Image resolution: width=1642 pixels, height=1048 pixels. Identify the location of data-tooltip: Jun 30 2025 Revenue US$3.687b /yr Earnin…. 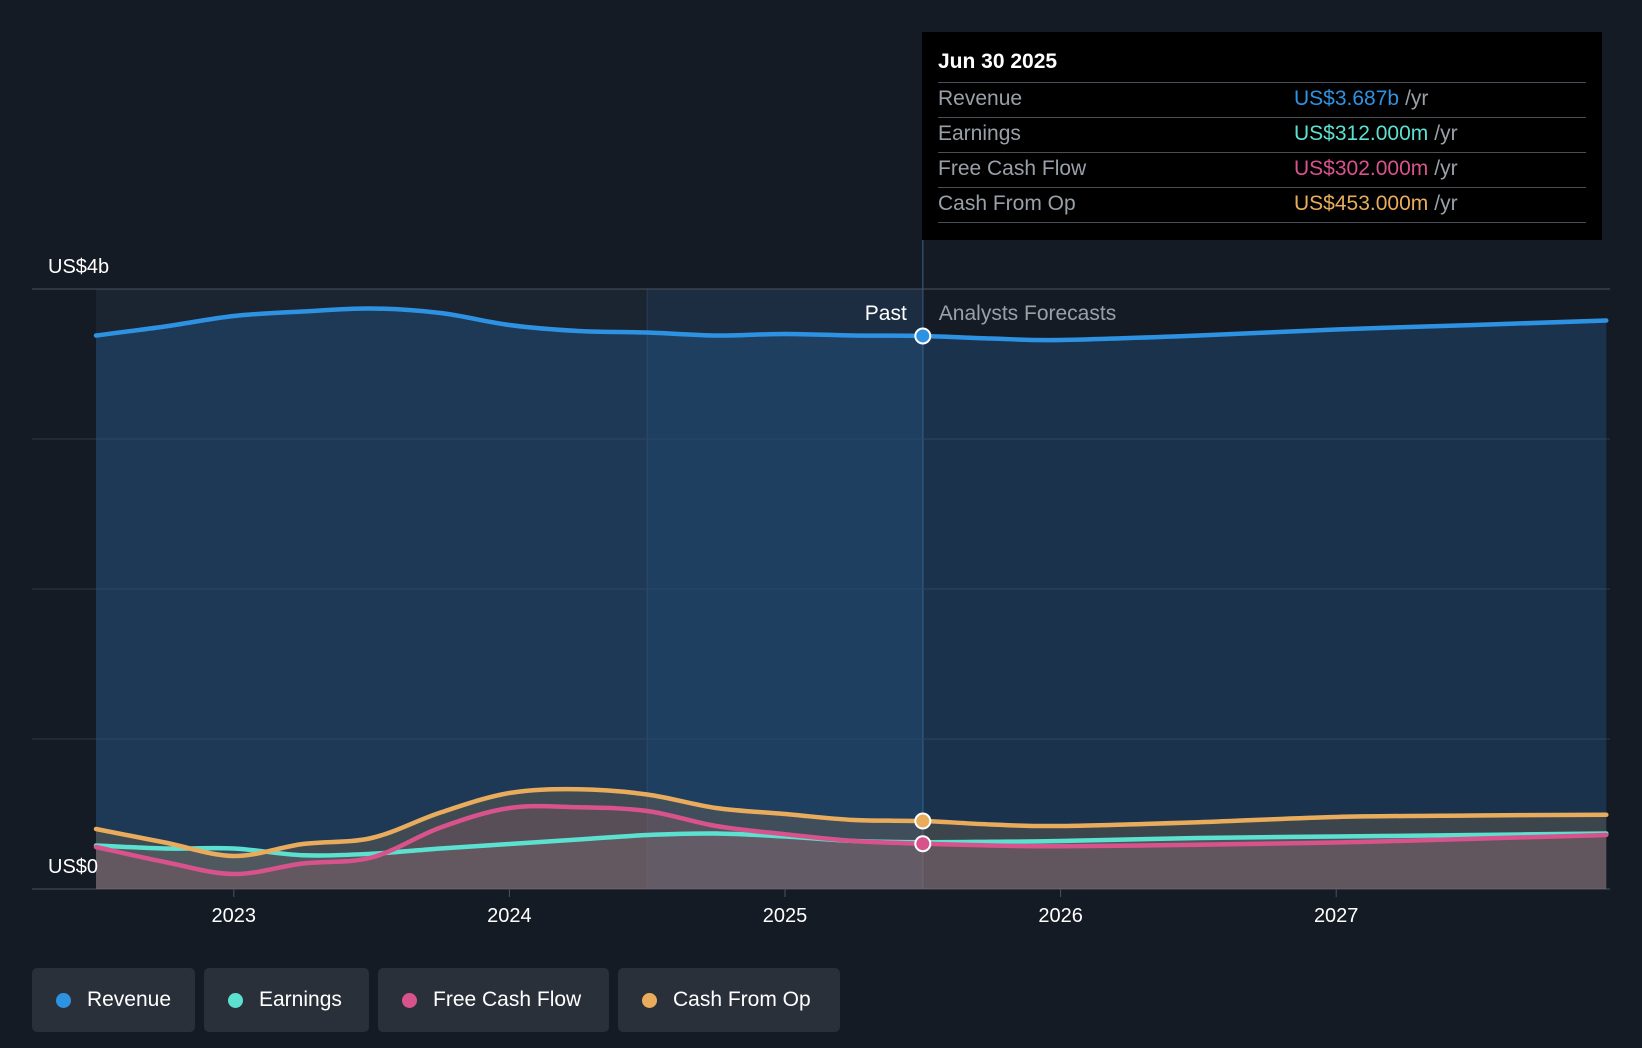
(1262, 136).